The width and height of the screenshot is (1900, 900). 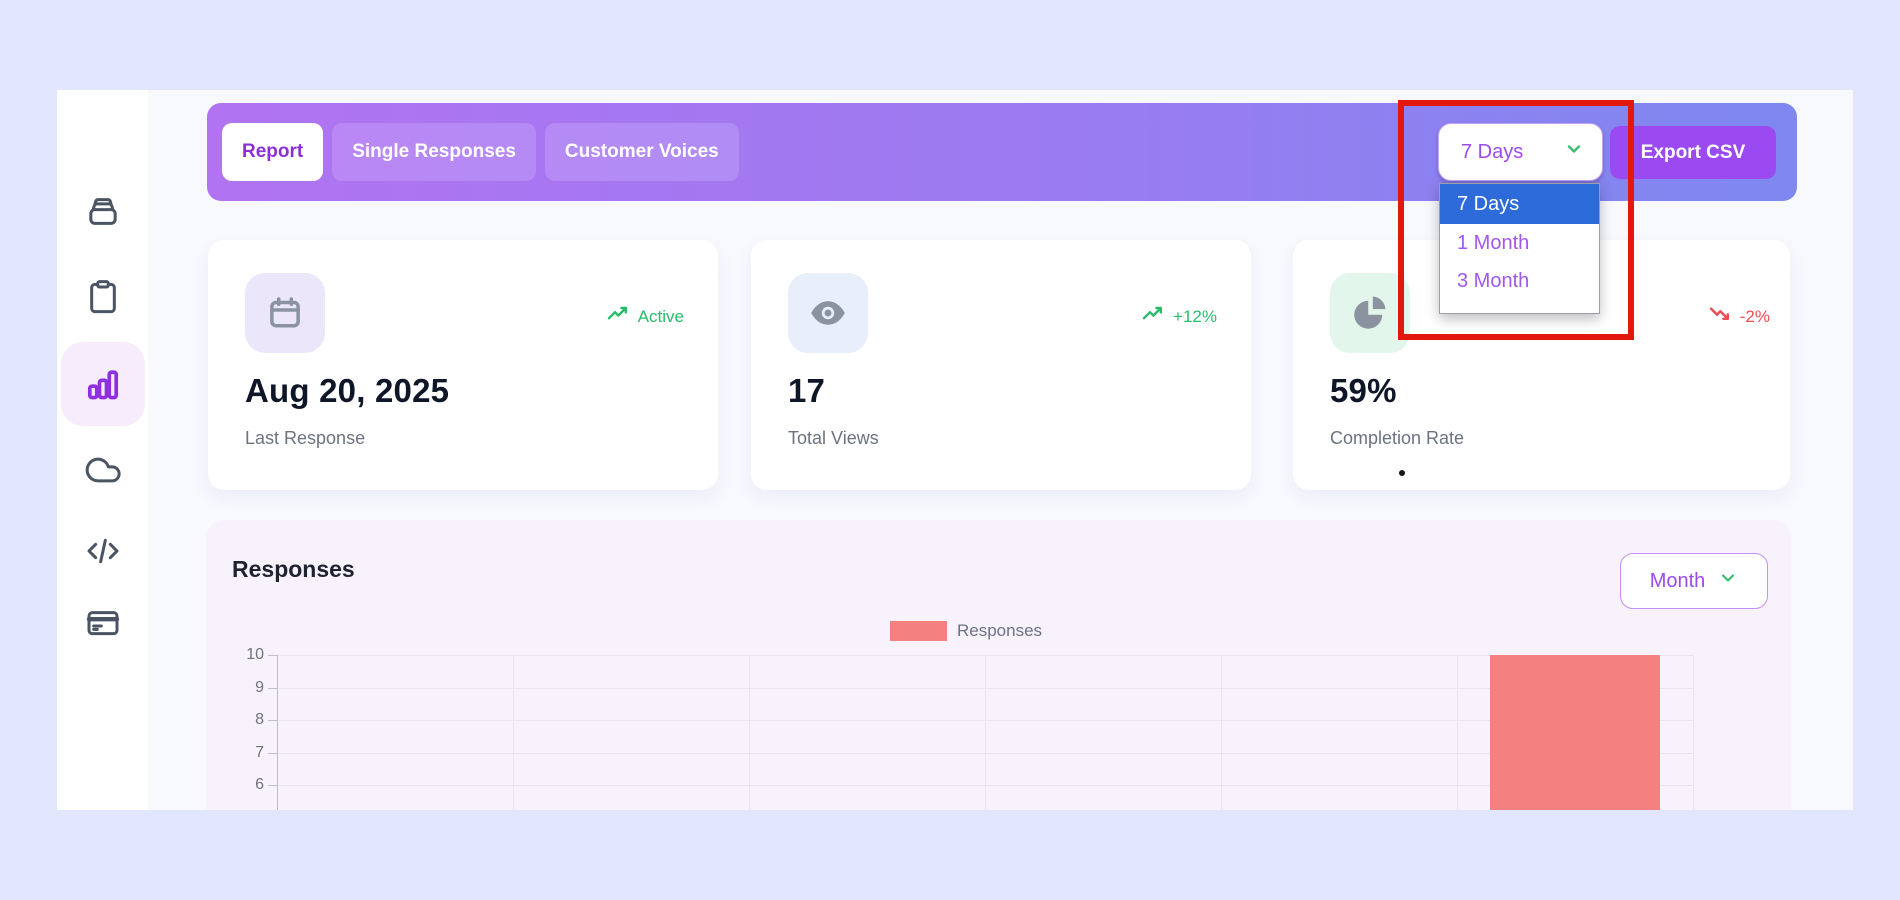 I want to click on cloud-icon, so click(x=103, y=470).